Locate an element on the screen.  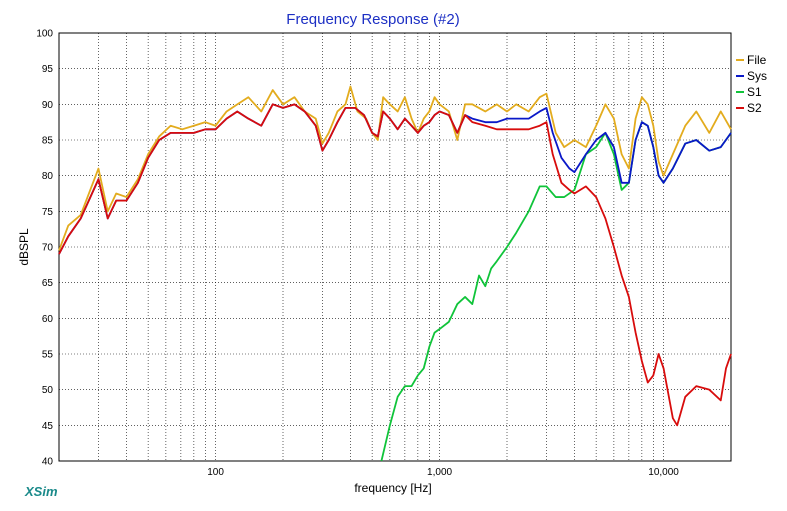
x-tick-label: 100 is located at coordinates (215, 472).